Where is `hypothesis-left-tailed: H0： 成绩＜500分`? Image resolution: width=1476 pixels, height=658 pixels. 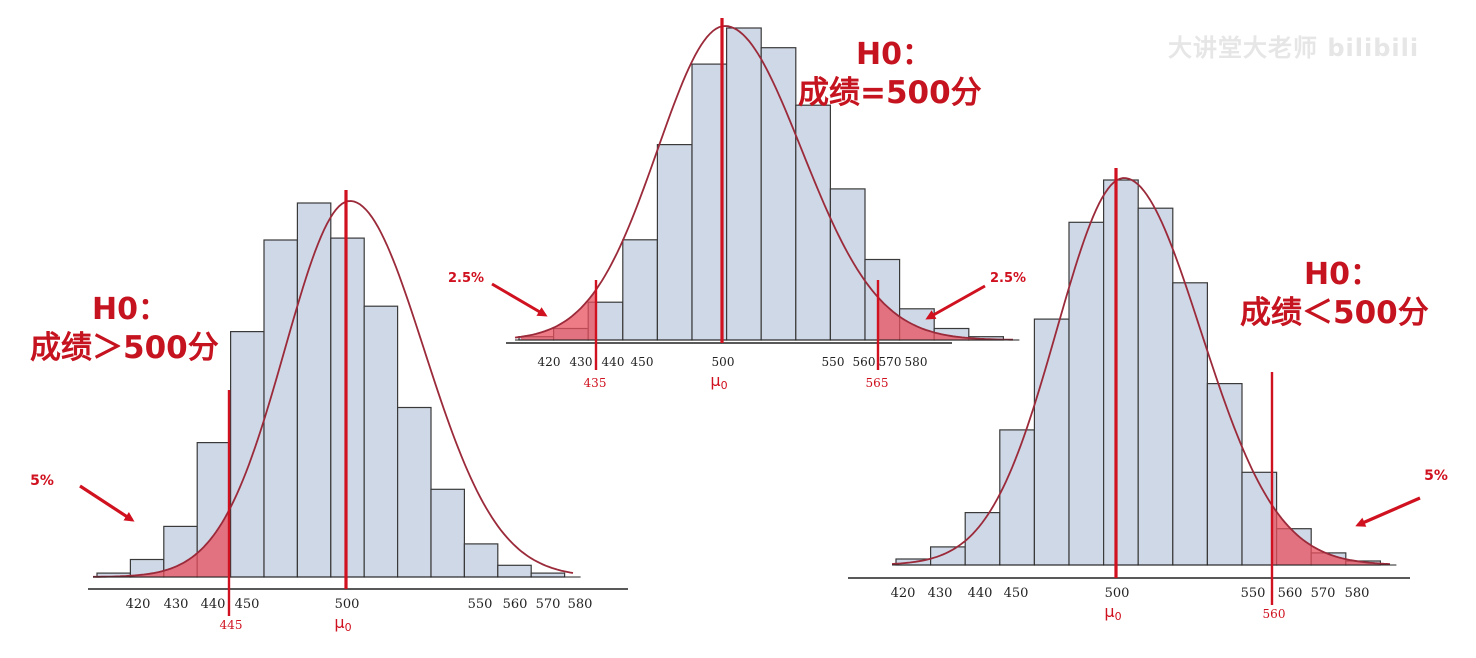
hypothesis-left-tailed: H0： 成绩＜500分 is located at coordinates (1334, 294).